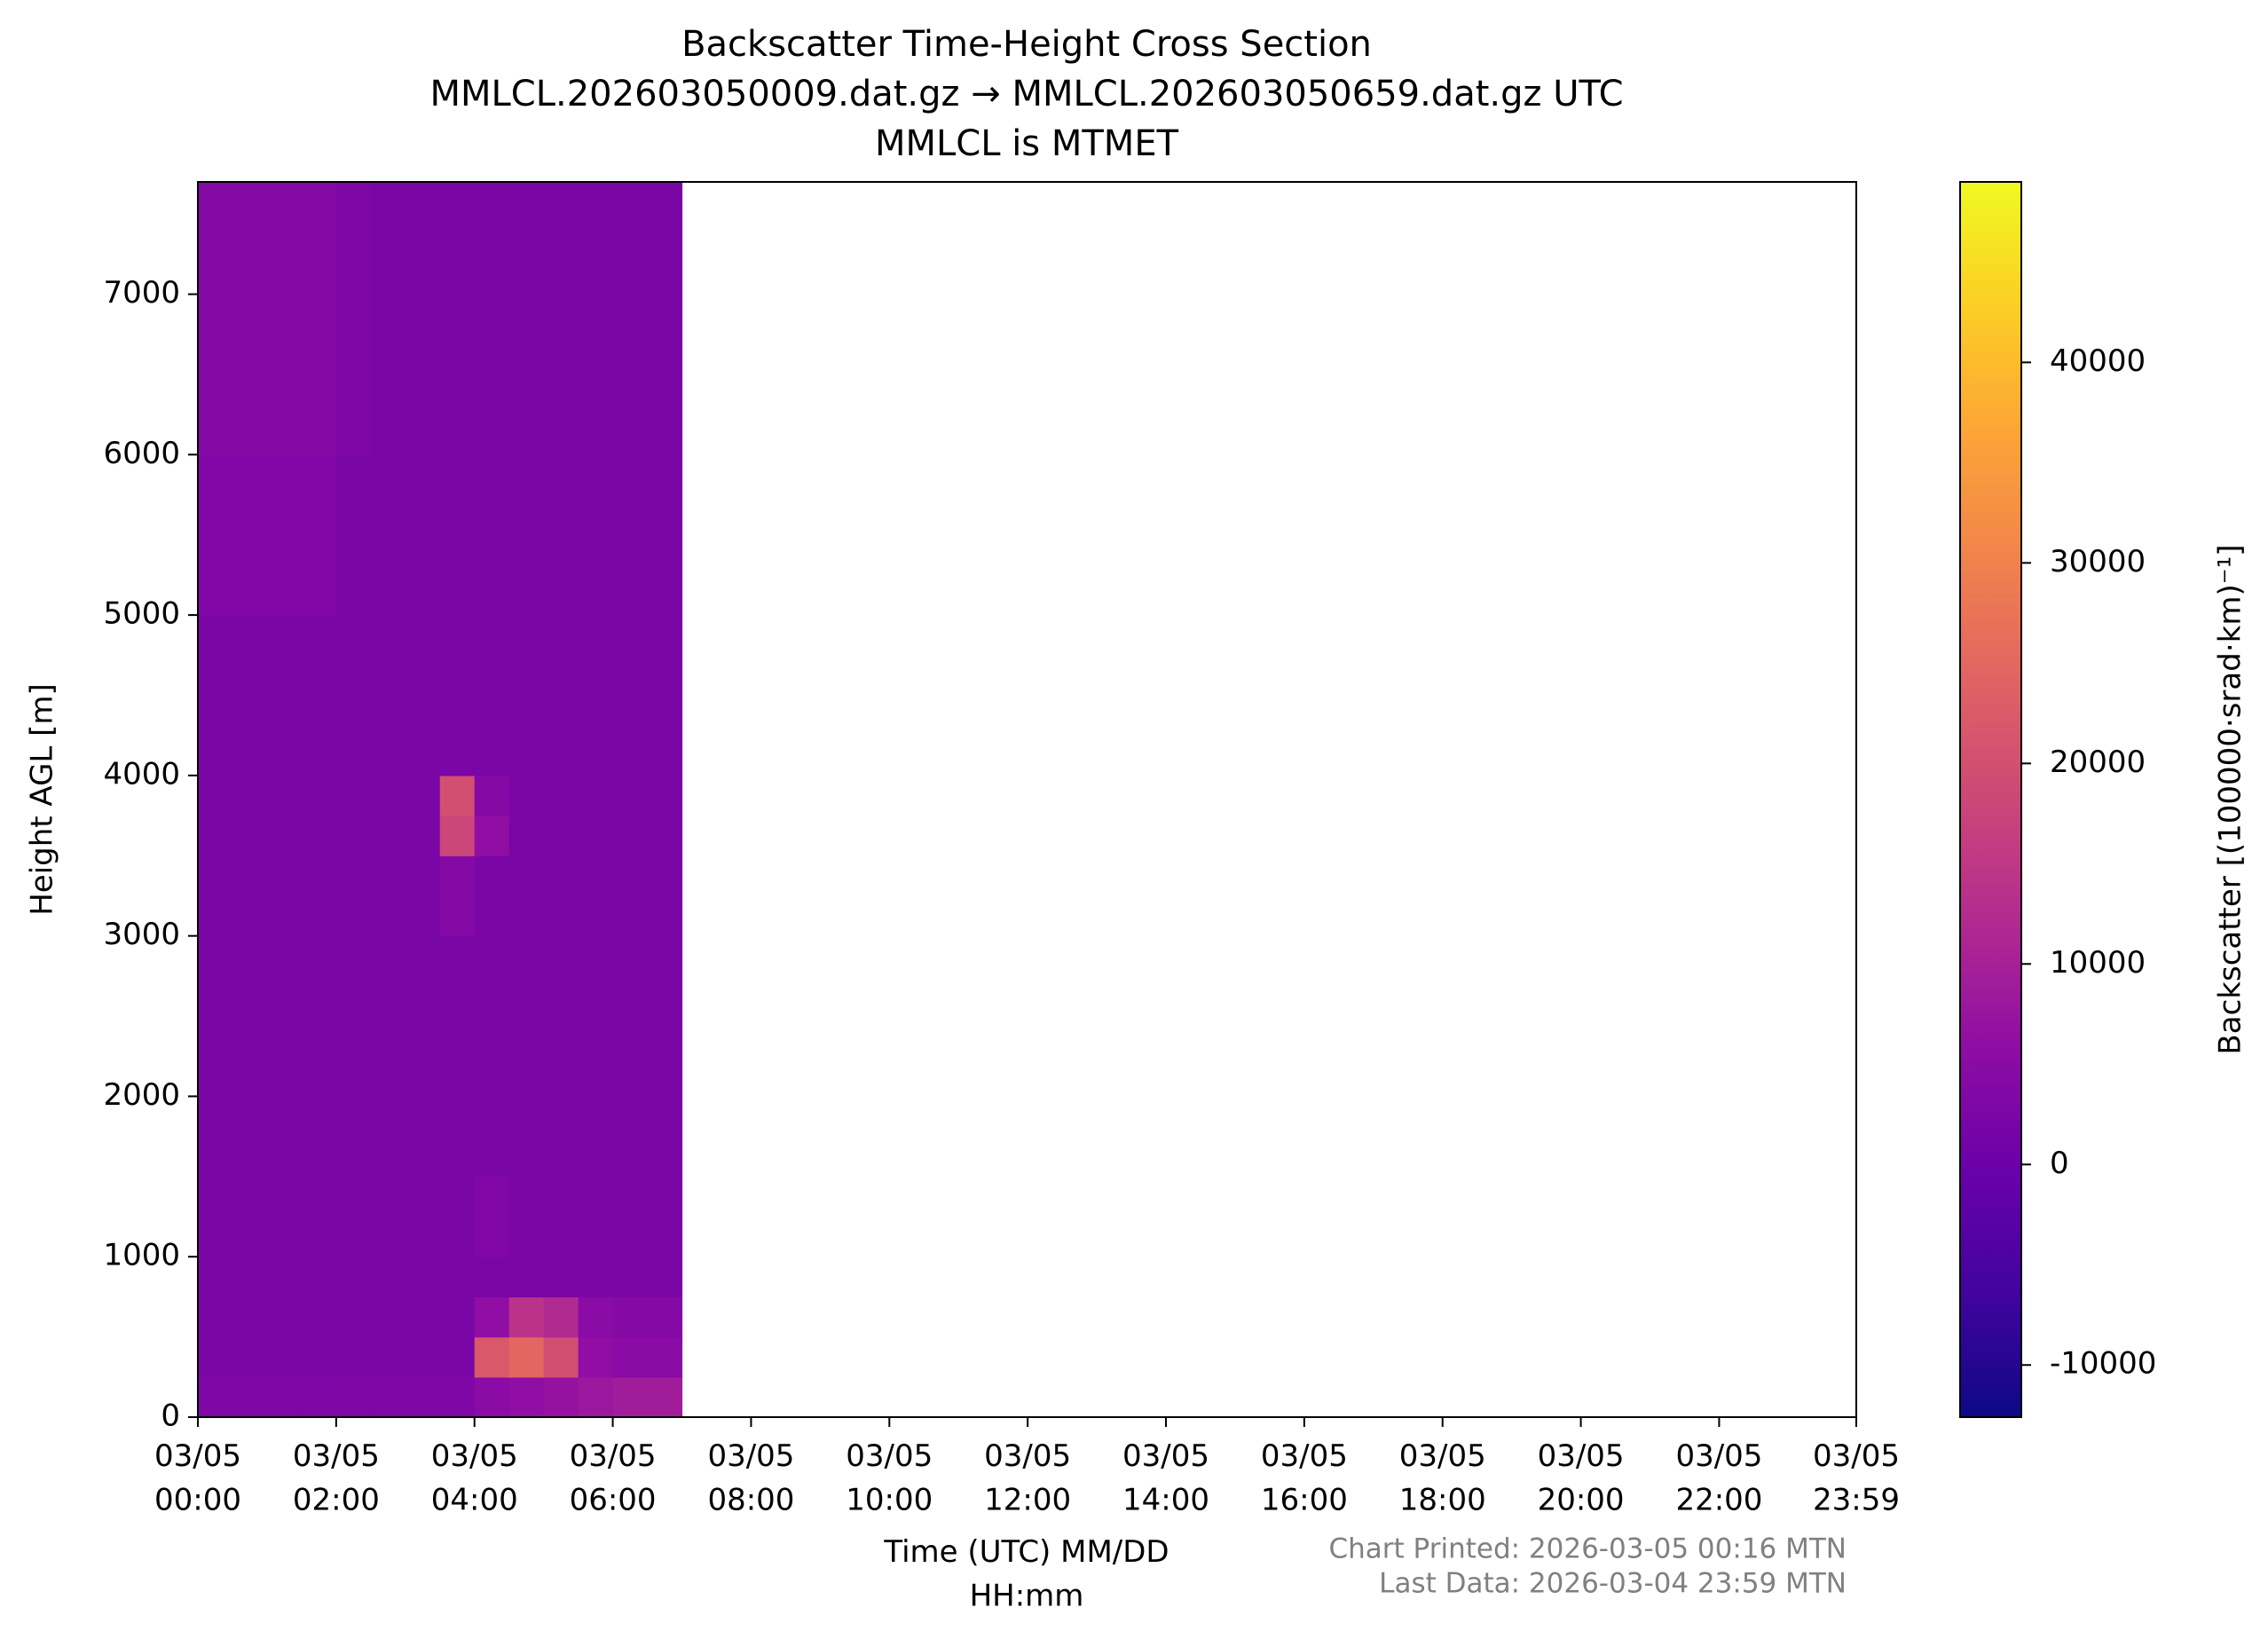 This screenshot has width=2268, height=1631. What do you see at coordinates (2103, 1364) in the screenshot?
I see `colorbar-tick-label: -10000` at bounding box center [2103, 1364].